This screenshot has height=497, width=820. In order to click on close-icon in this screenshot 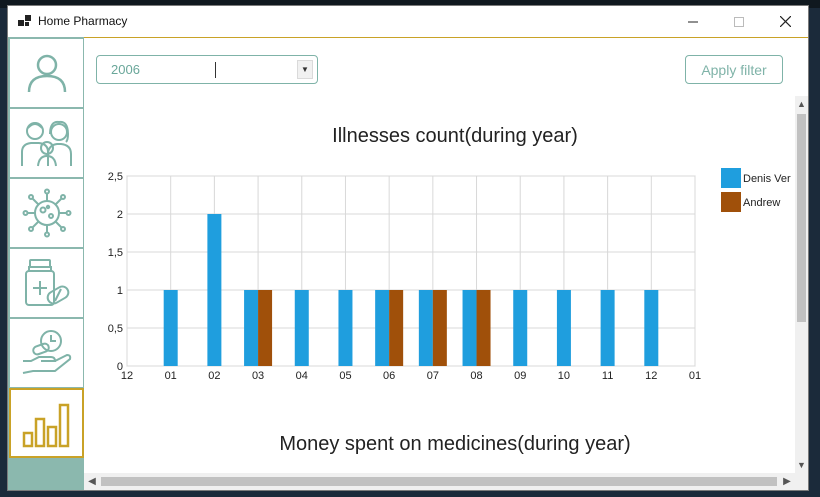, I will do `click(785, 21)`.